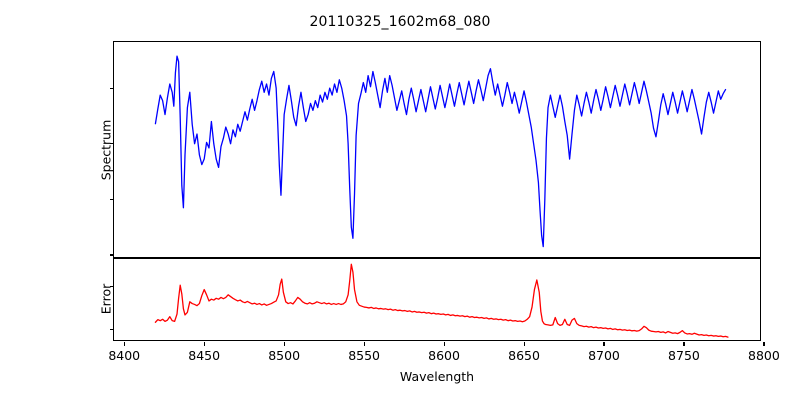 This screenshot has width=800, height=400. What do you see at coordinates (400, 22) in the screenshot?
I see `page-title: 20110325_1602m68_080` at bounding box center [400, 22].